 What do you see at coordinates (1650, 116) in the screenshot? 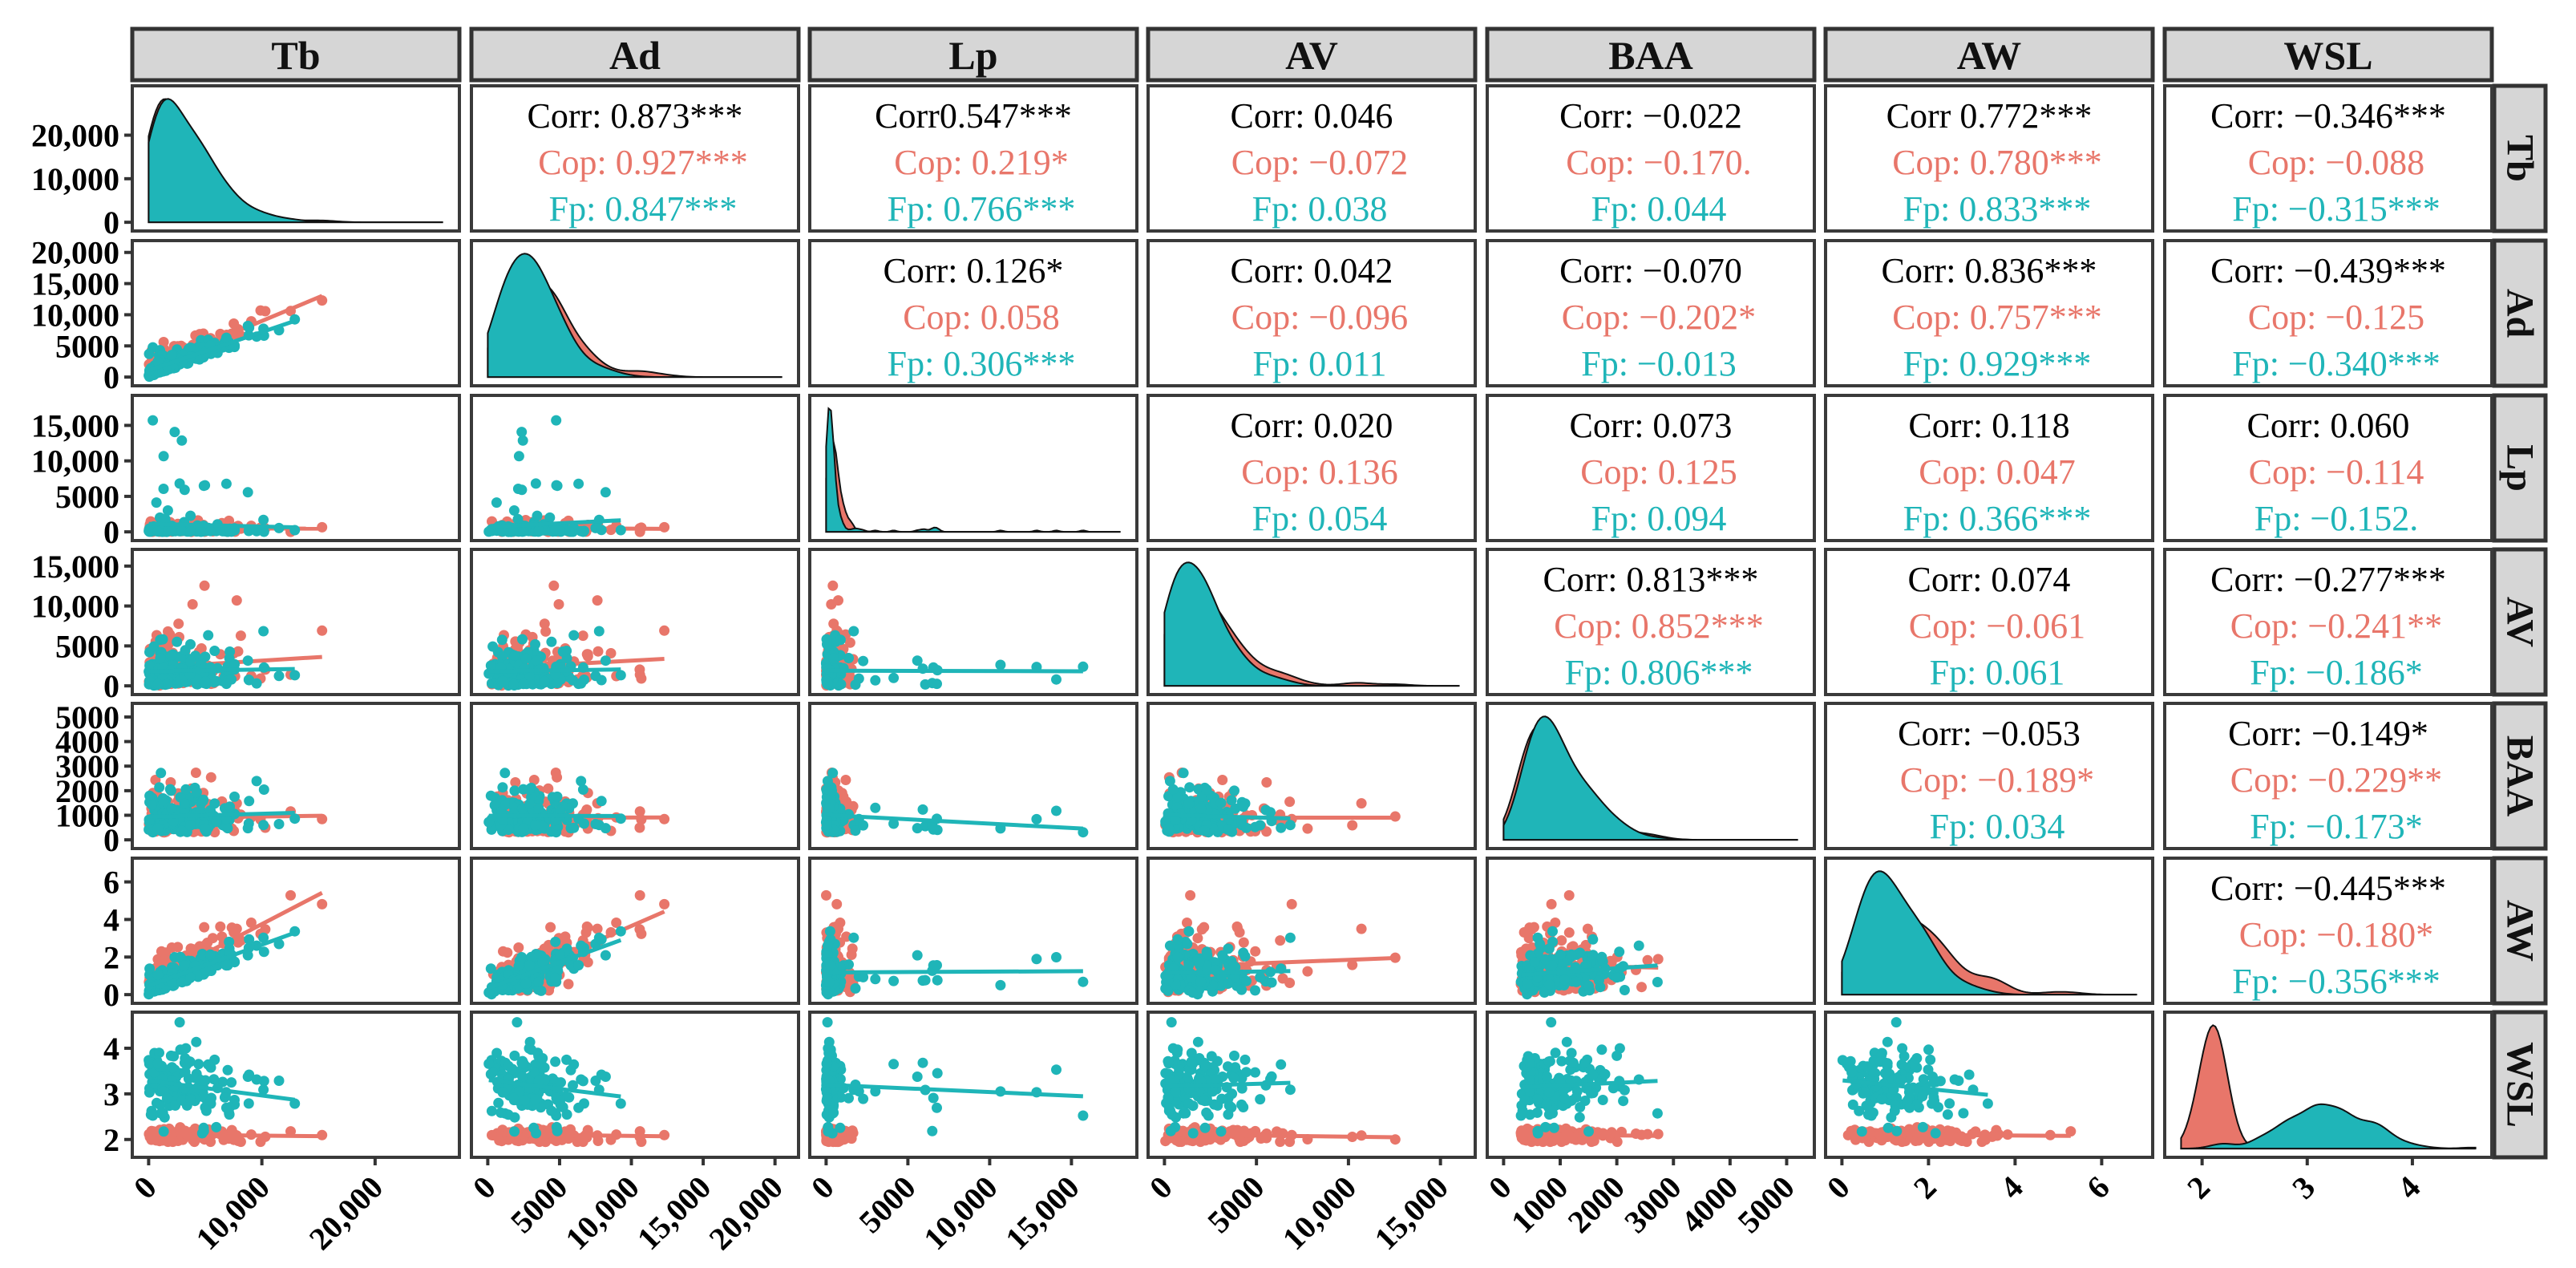
I see `corr-overall-label: Corr: −0.022` at bounding box center [1650, 116].